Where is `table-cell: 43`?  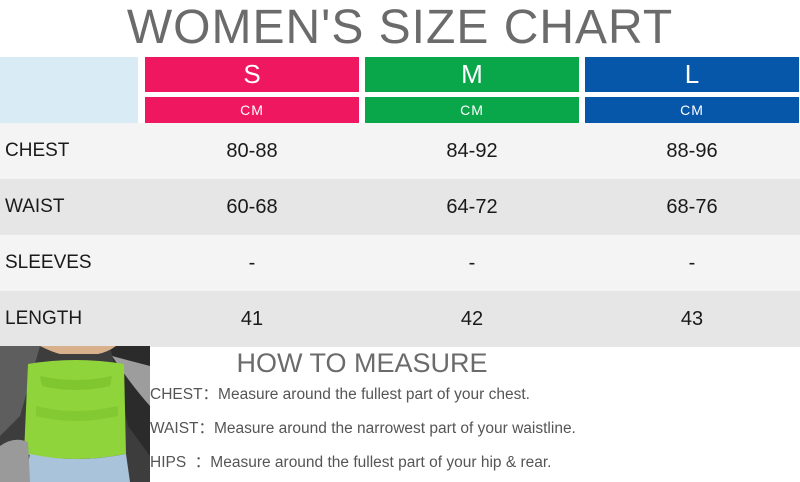
table-cell: 43 is located at coordinates (692, 319).